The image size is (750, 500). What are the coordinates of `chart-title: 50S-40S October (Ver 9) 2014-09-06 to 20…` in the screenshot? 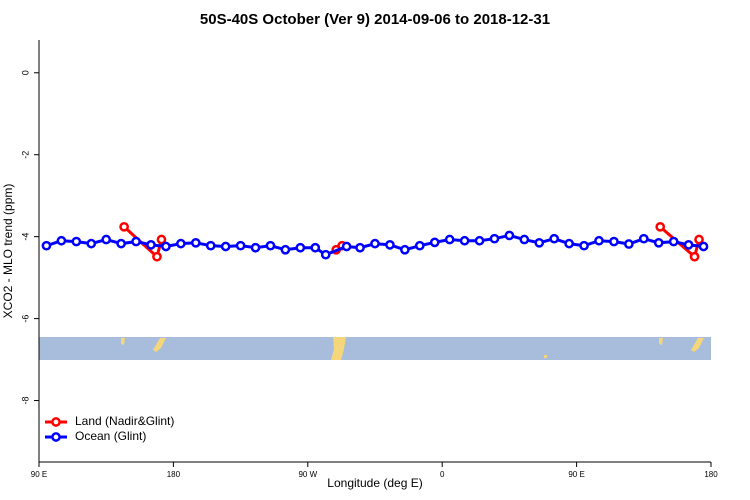 It's located at (375, 19).